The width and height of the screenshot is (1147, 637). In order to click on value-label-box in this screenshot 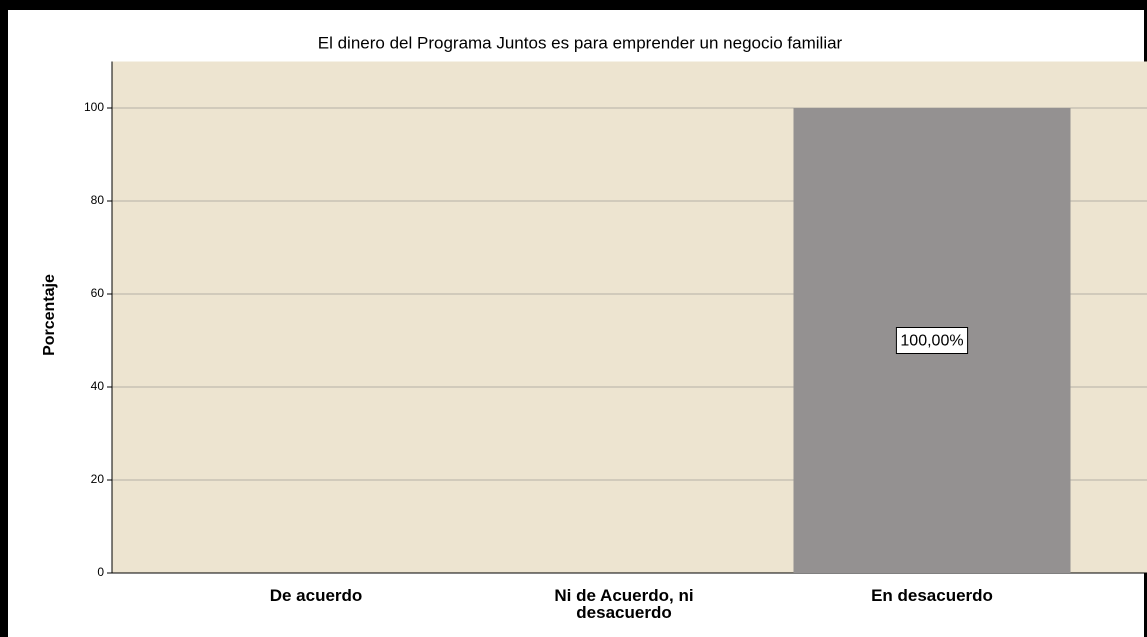, I will do `click(932, 340)`.